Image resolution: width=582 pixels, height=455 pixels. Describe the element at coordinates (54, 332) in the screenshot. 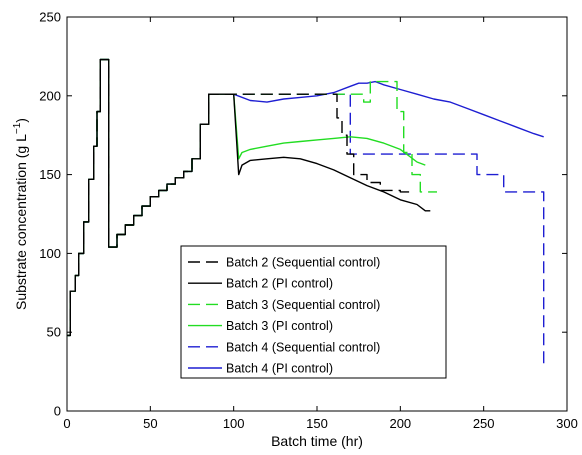

I see `y-tick-label: 50` at that location.